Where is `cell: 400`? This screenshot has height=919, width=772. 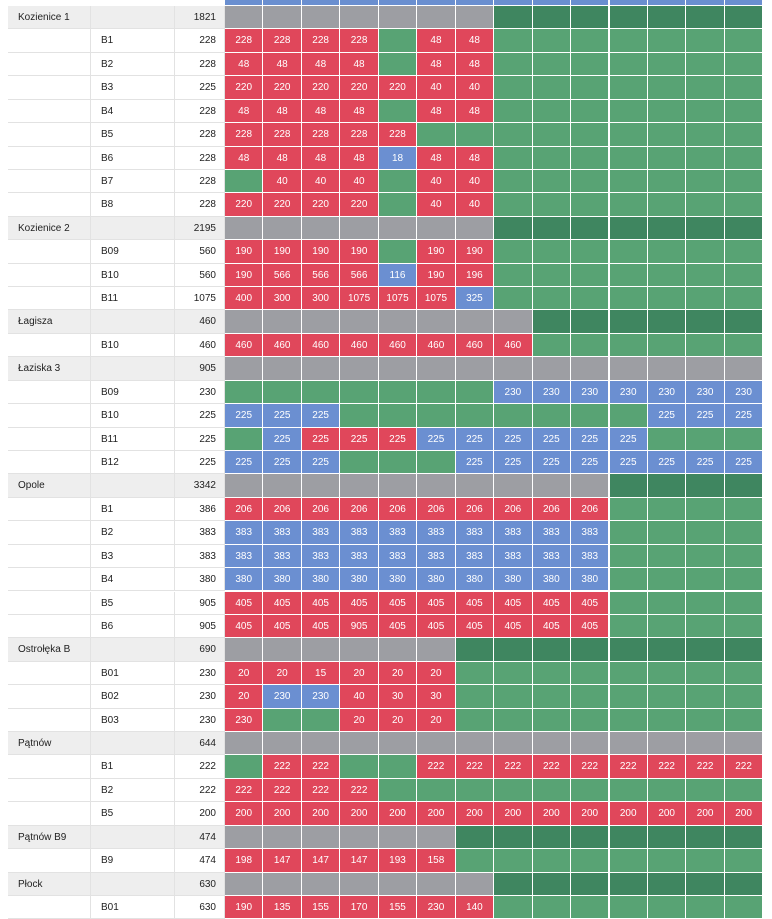
cell: 400 is located at coordinates (244, 299).